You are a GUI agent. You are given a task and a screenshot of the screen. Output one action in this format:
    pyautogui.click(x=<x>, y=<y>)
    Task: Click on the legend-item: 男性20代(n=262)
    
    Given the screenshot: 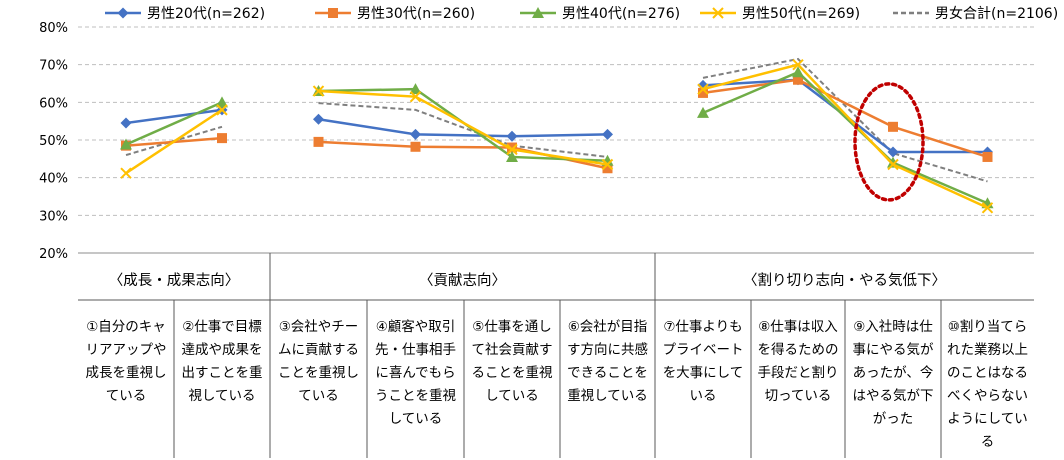 What is the action you would take?
    pyautogui.click(x=185, y=14)
    